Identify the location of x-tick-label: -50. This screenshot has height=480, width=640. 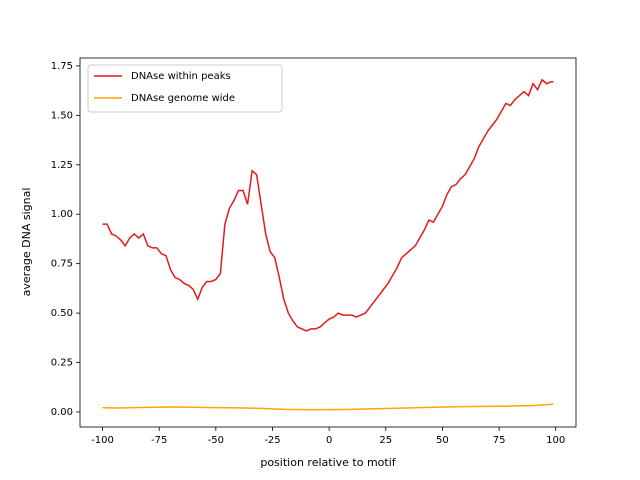
(216, 440).